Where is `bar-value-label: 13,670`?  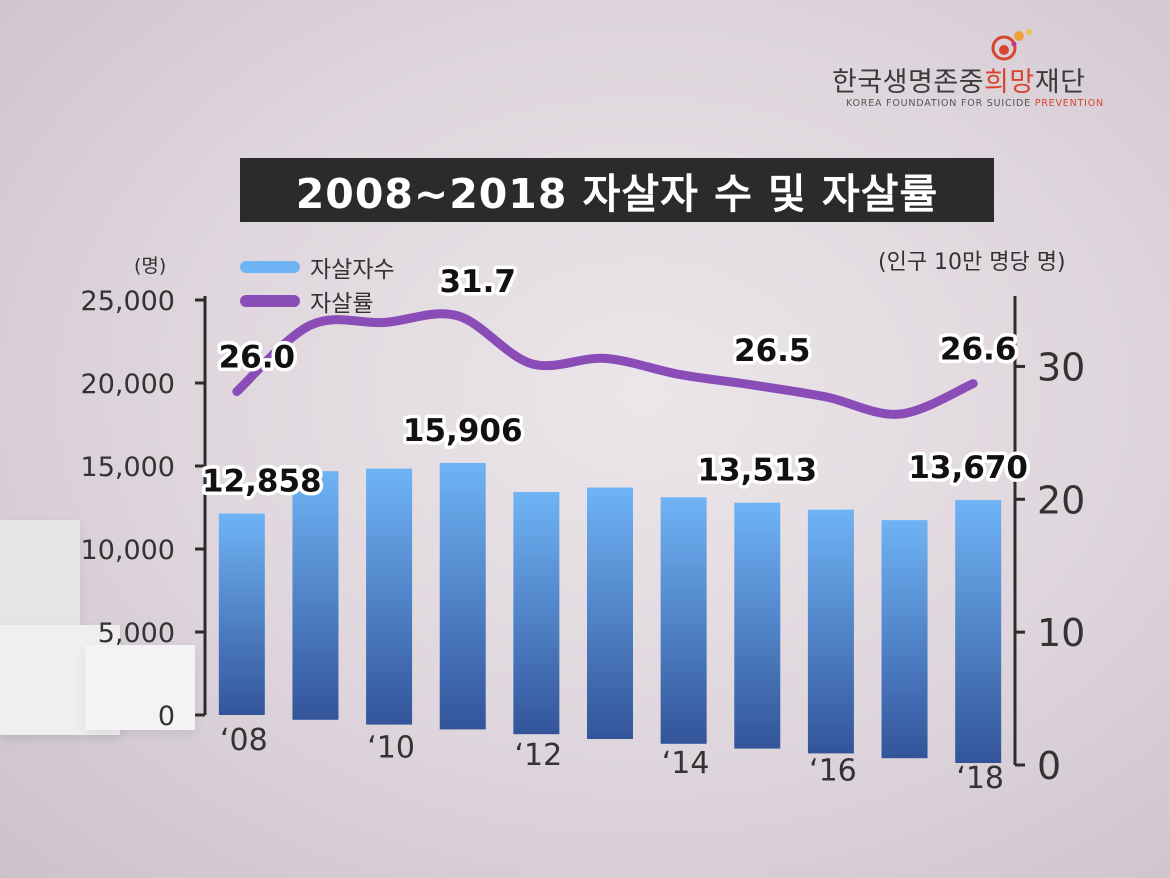
bar-value-label: 13,670 is located at coordinates (968, 468).